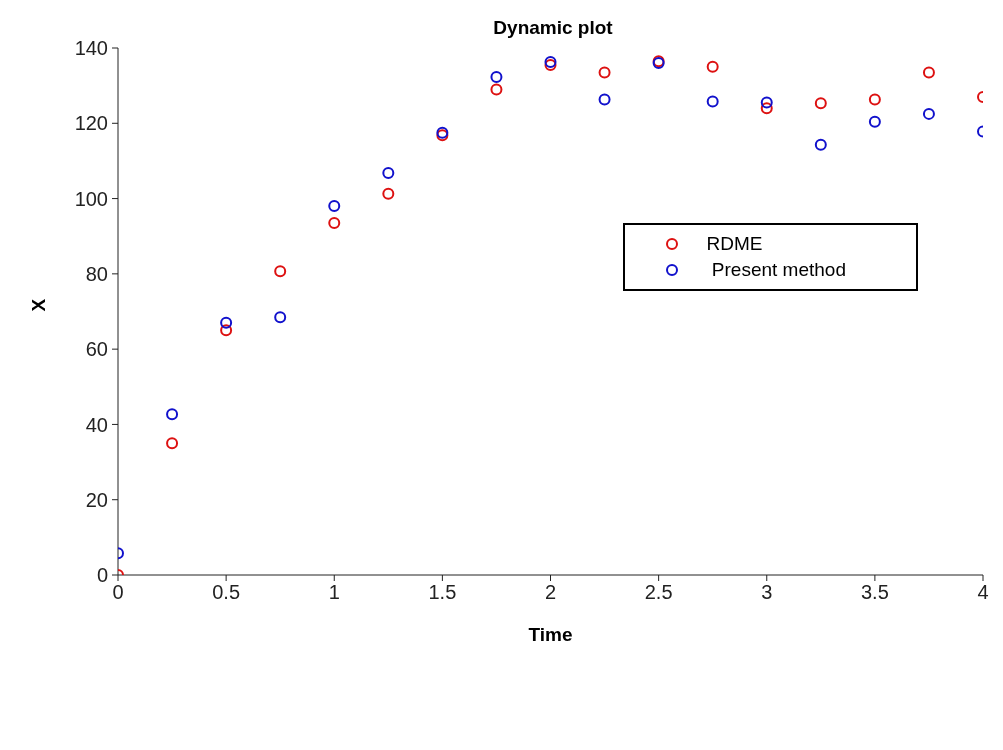 This screenshot has height=750, width=1003. I want to click on y-tick-label: 60, so click(96, 349).